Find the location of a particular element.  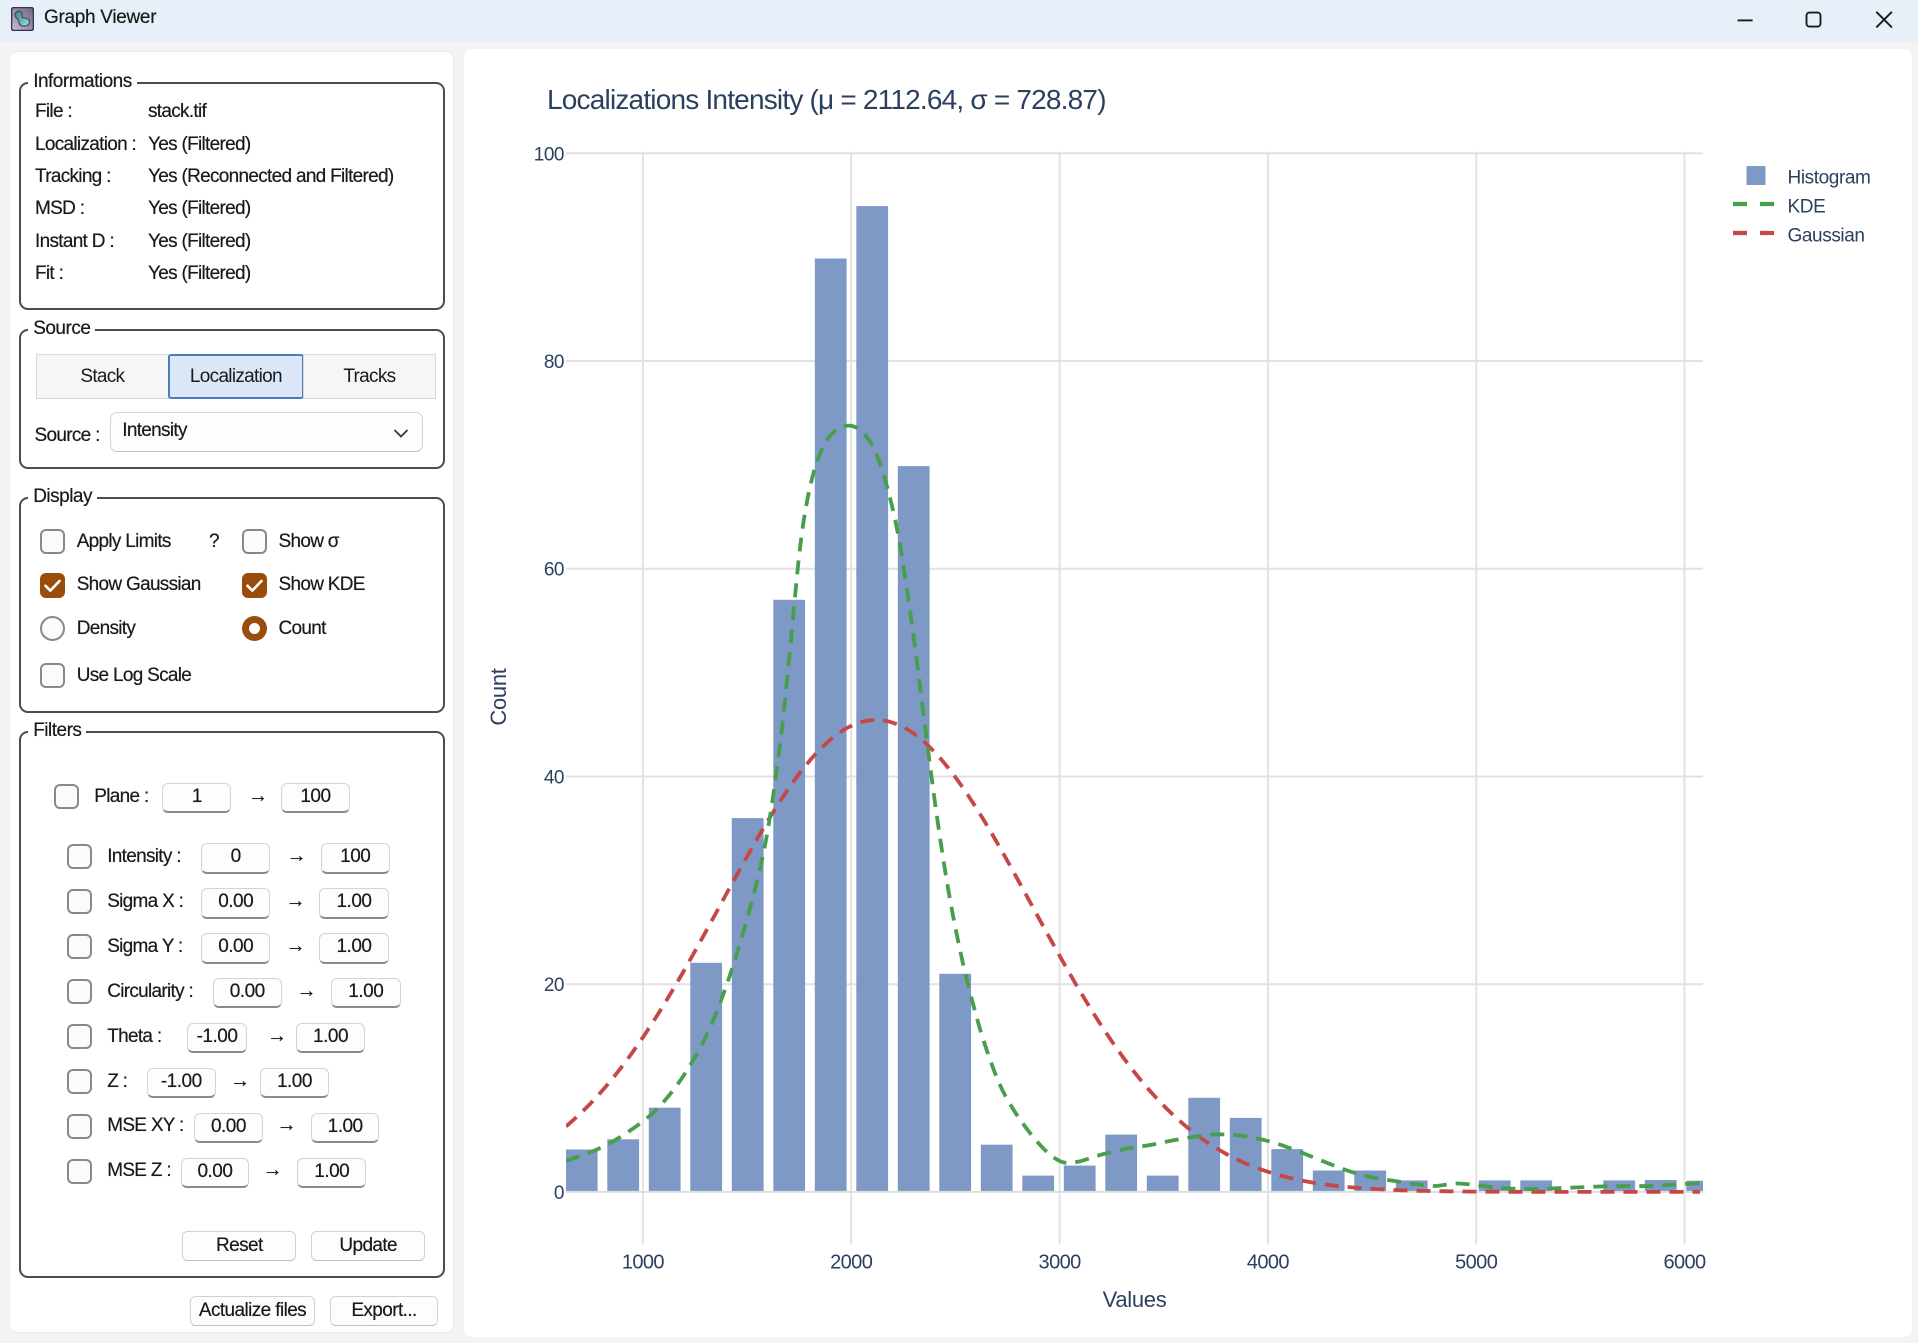

svg-text: 80 is located at coordinates (554, 362).